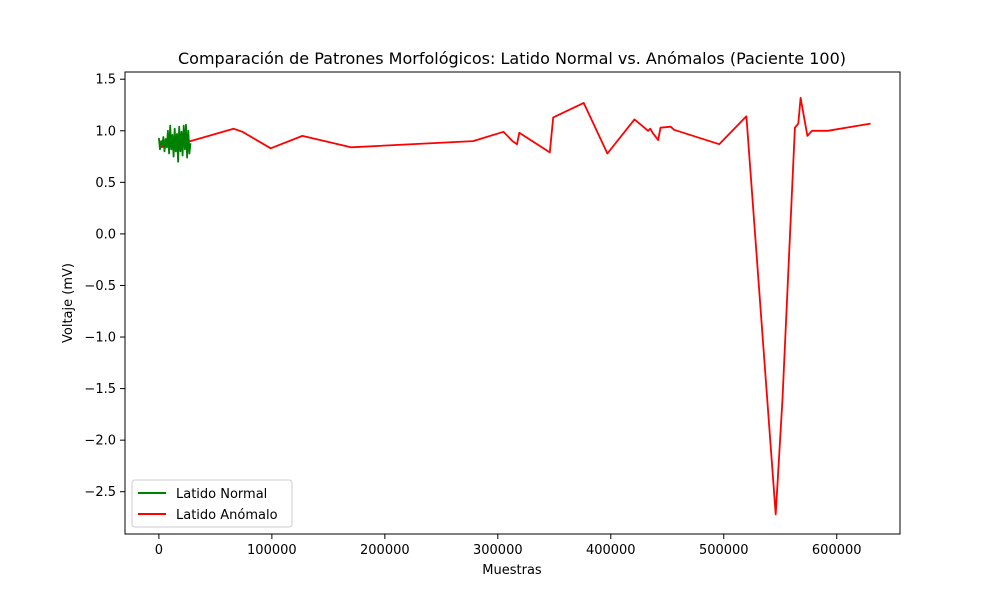  What do you see at coordinates (611, 550) in the screenshot?
I see `x-tick-label: 400000` at bounding box center [611, 550].